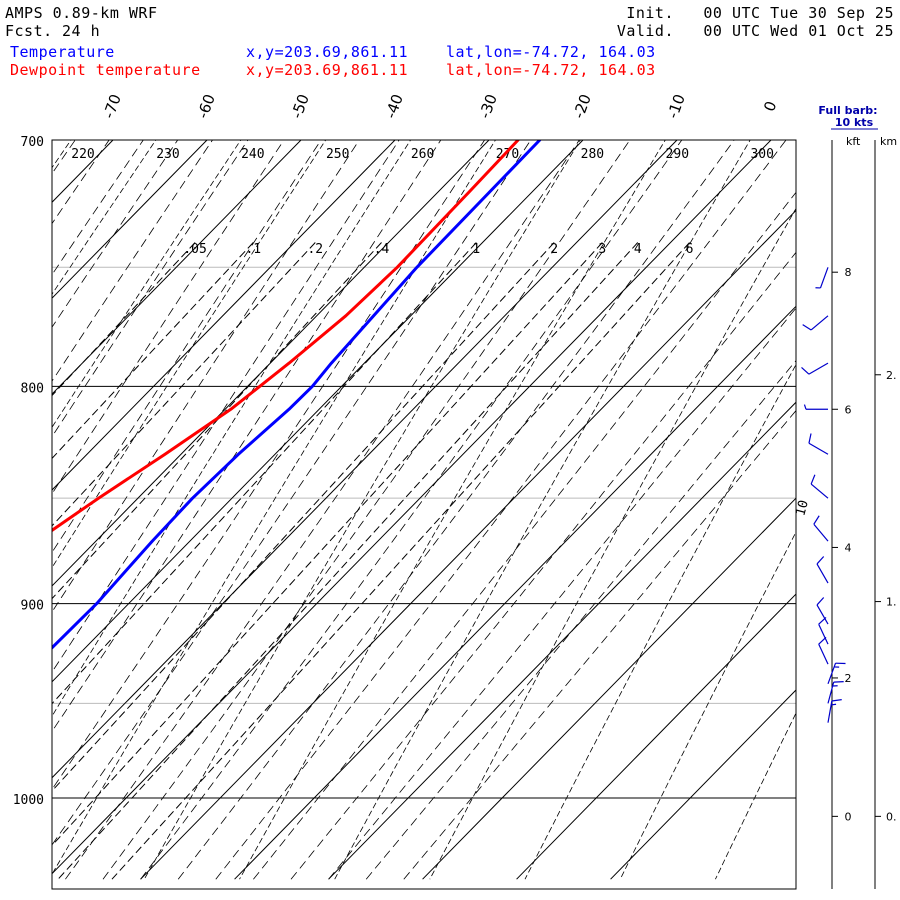 This screenshot has height=900, width=900. Describe the element at coordinates (112, 106) in the screenshot. I see `isotherm-label: -70` at that location.